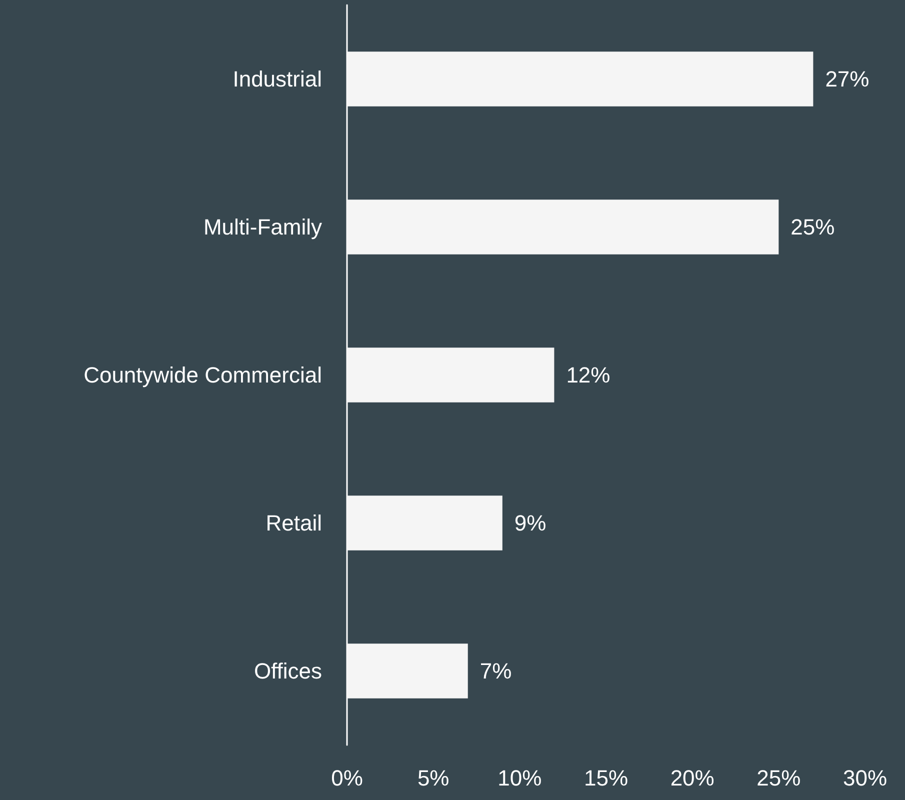 This screenshot has width=905, height=800. I want to click on data-label: 25%, so click(812, 227).